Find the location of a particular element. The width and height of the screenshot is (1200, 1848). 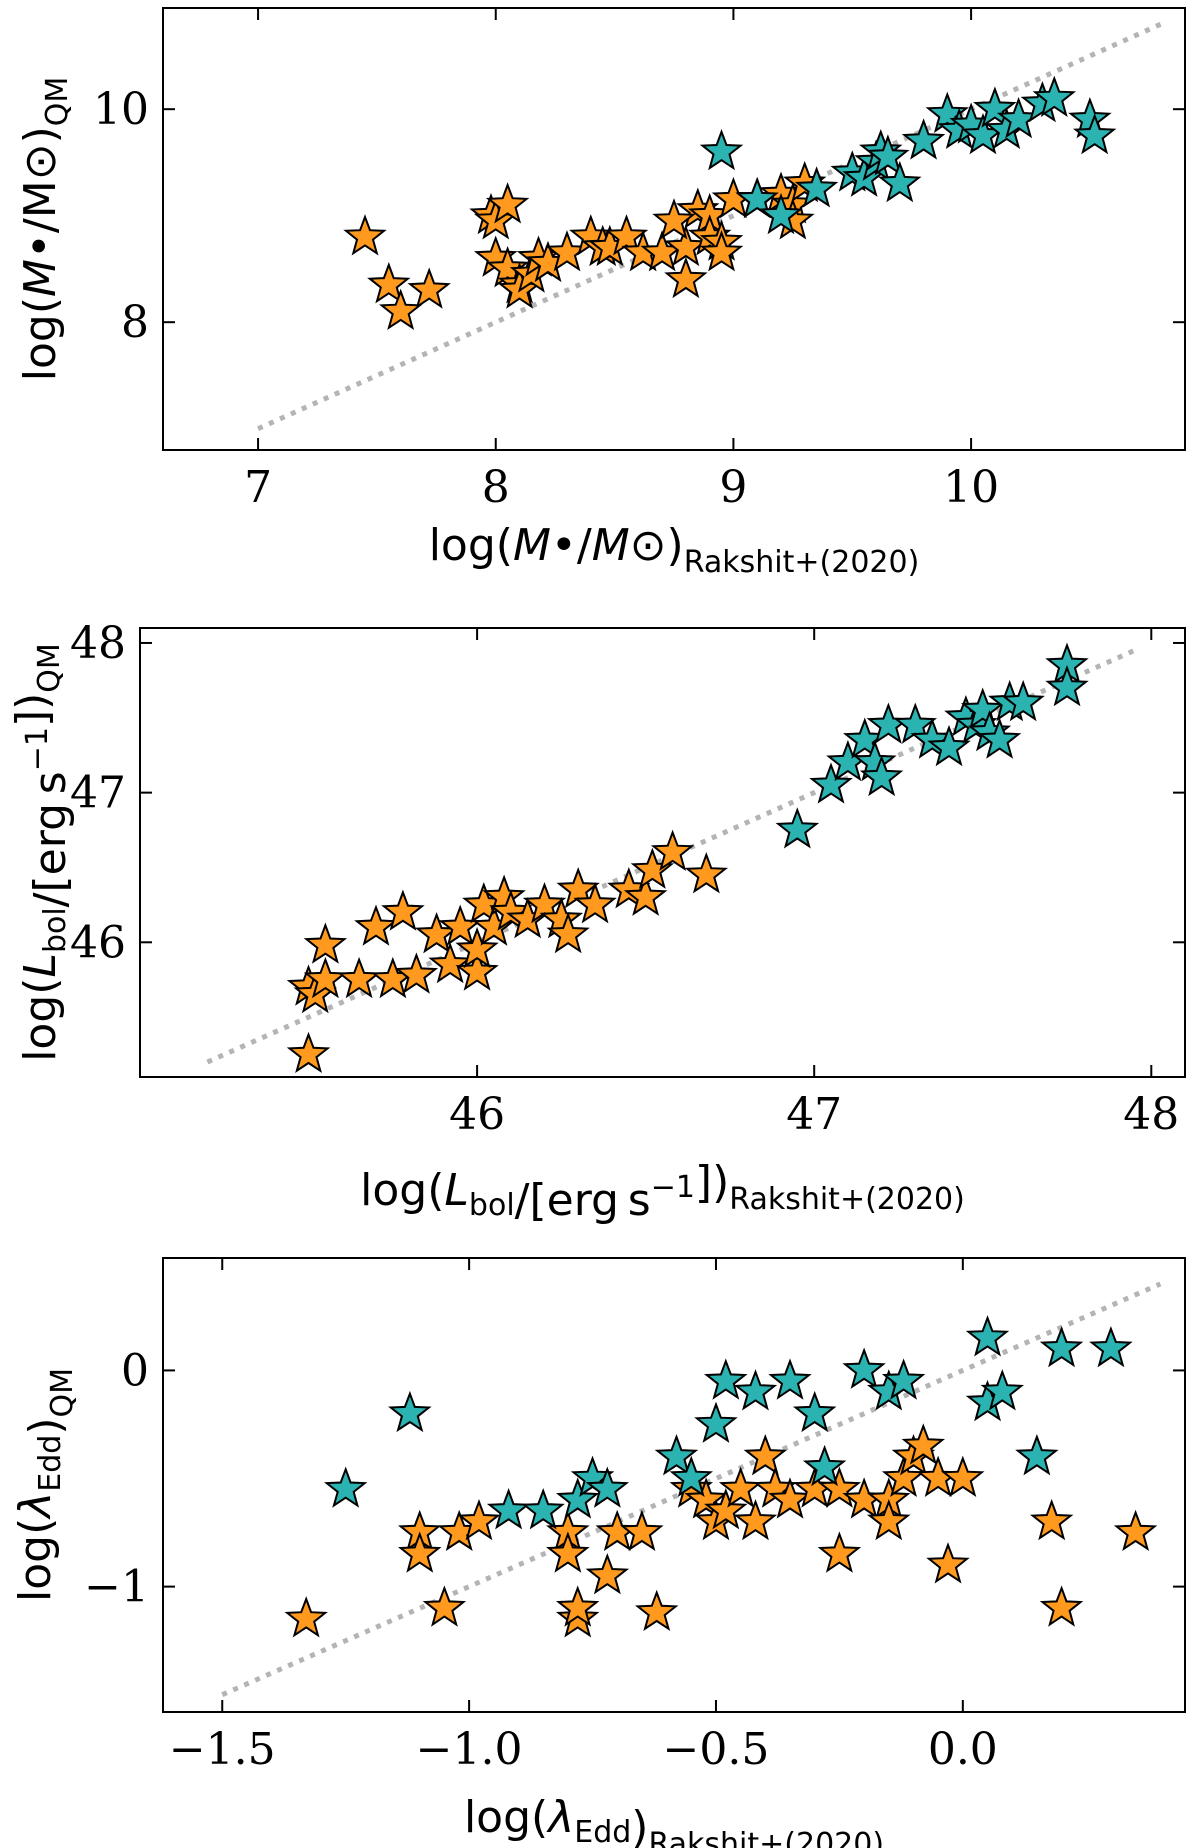

x-tick-label: −1.0 is located at coordinates (469, 1749).